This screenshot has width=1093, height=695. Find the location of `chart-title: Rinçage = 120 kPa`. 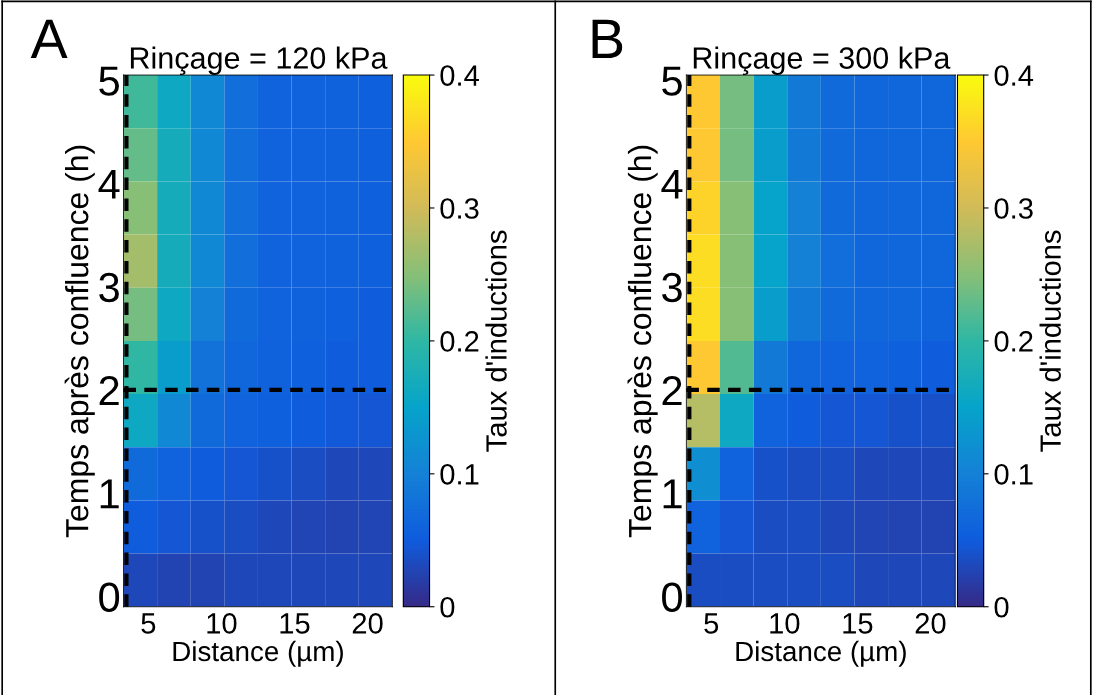

chart-title: Rinçage = 120 kPa is located at coordinates (259, 61).